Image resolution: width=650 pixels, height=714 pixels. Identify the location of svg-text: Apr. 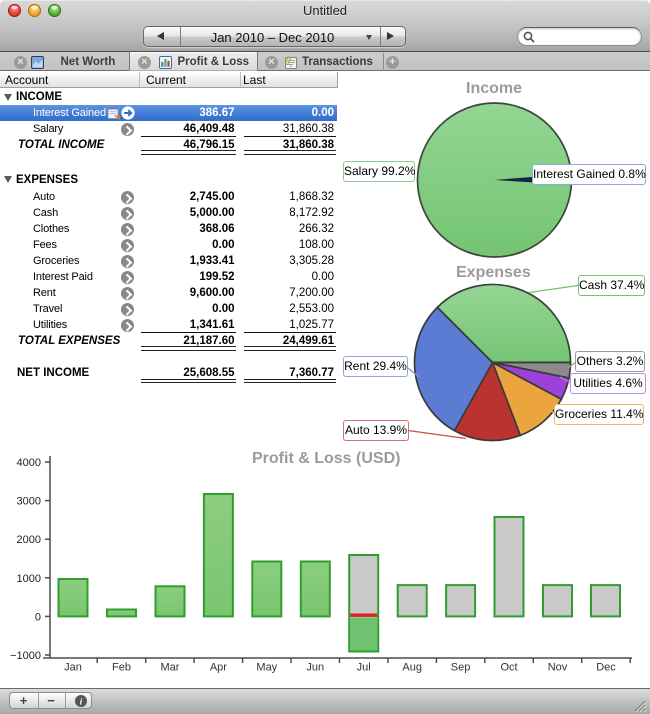
(218, 668).